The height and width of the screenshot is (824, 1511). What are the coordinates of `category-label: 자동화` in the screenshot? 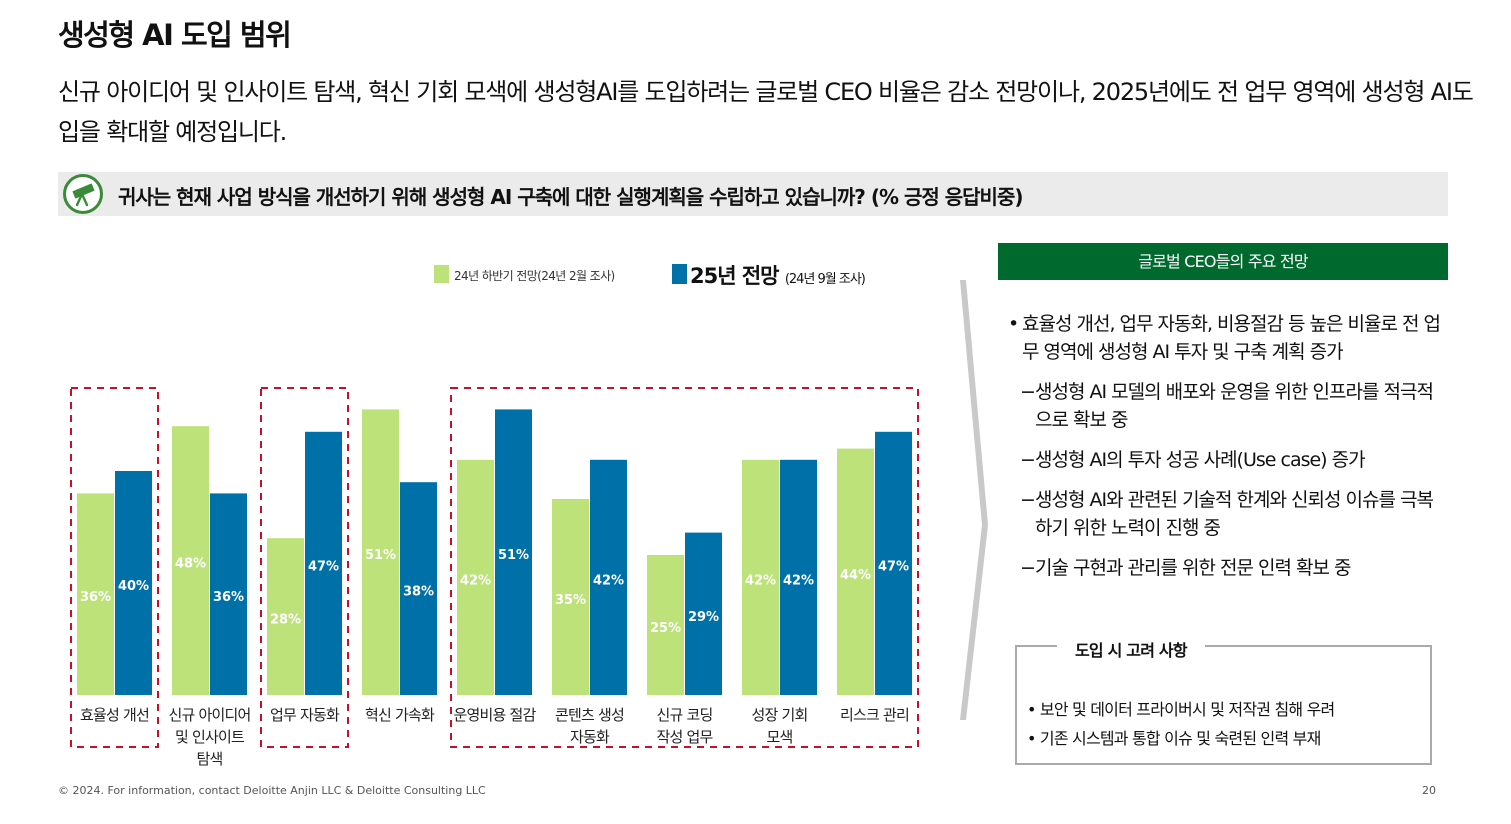 It's located at (590, 737).